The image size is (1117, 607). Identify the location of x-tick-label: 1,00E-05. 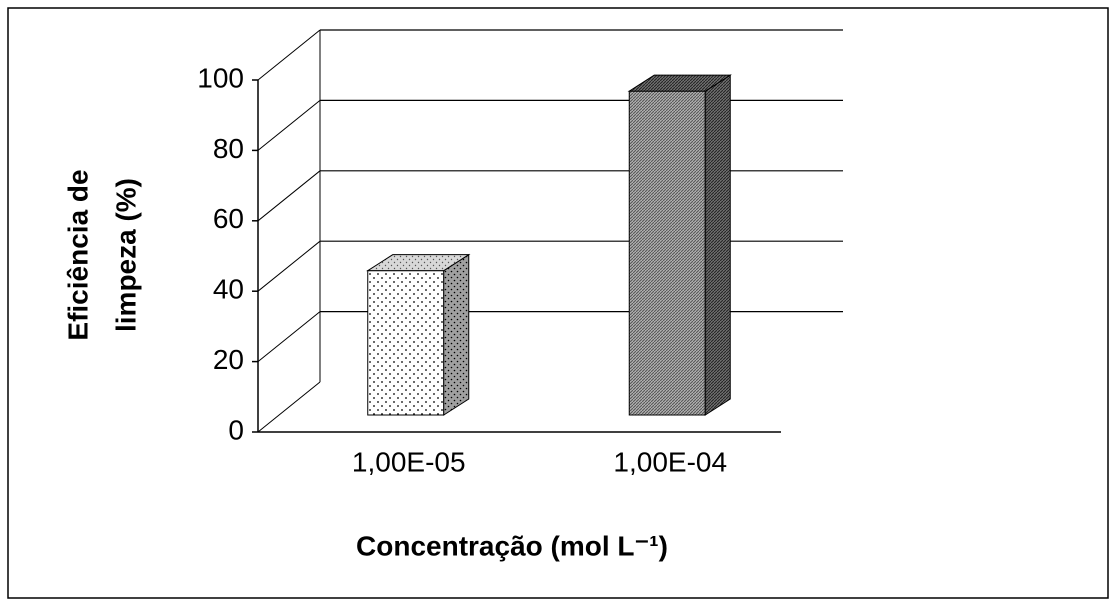
(409, 461).